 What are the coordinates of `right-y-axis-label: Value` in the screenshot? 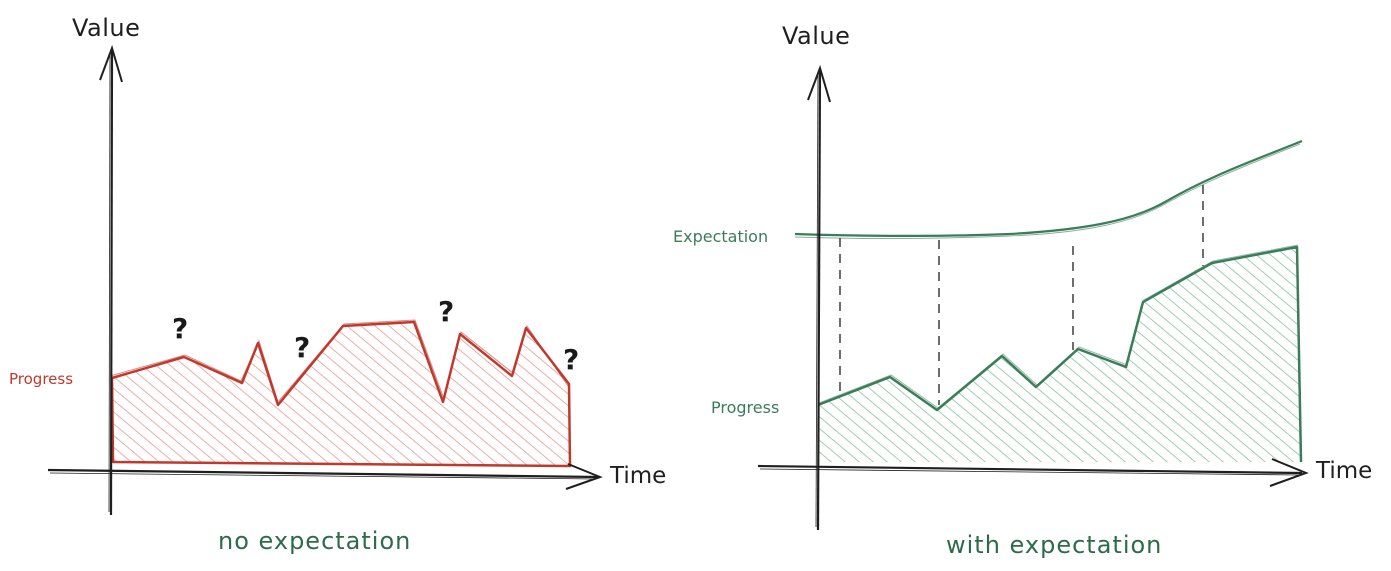 It's located at (816, 36).